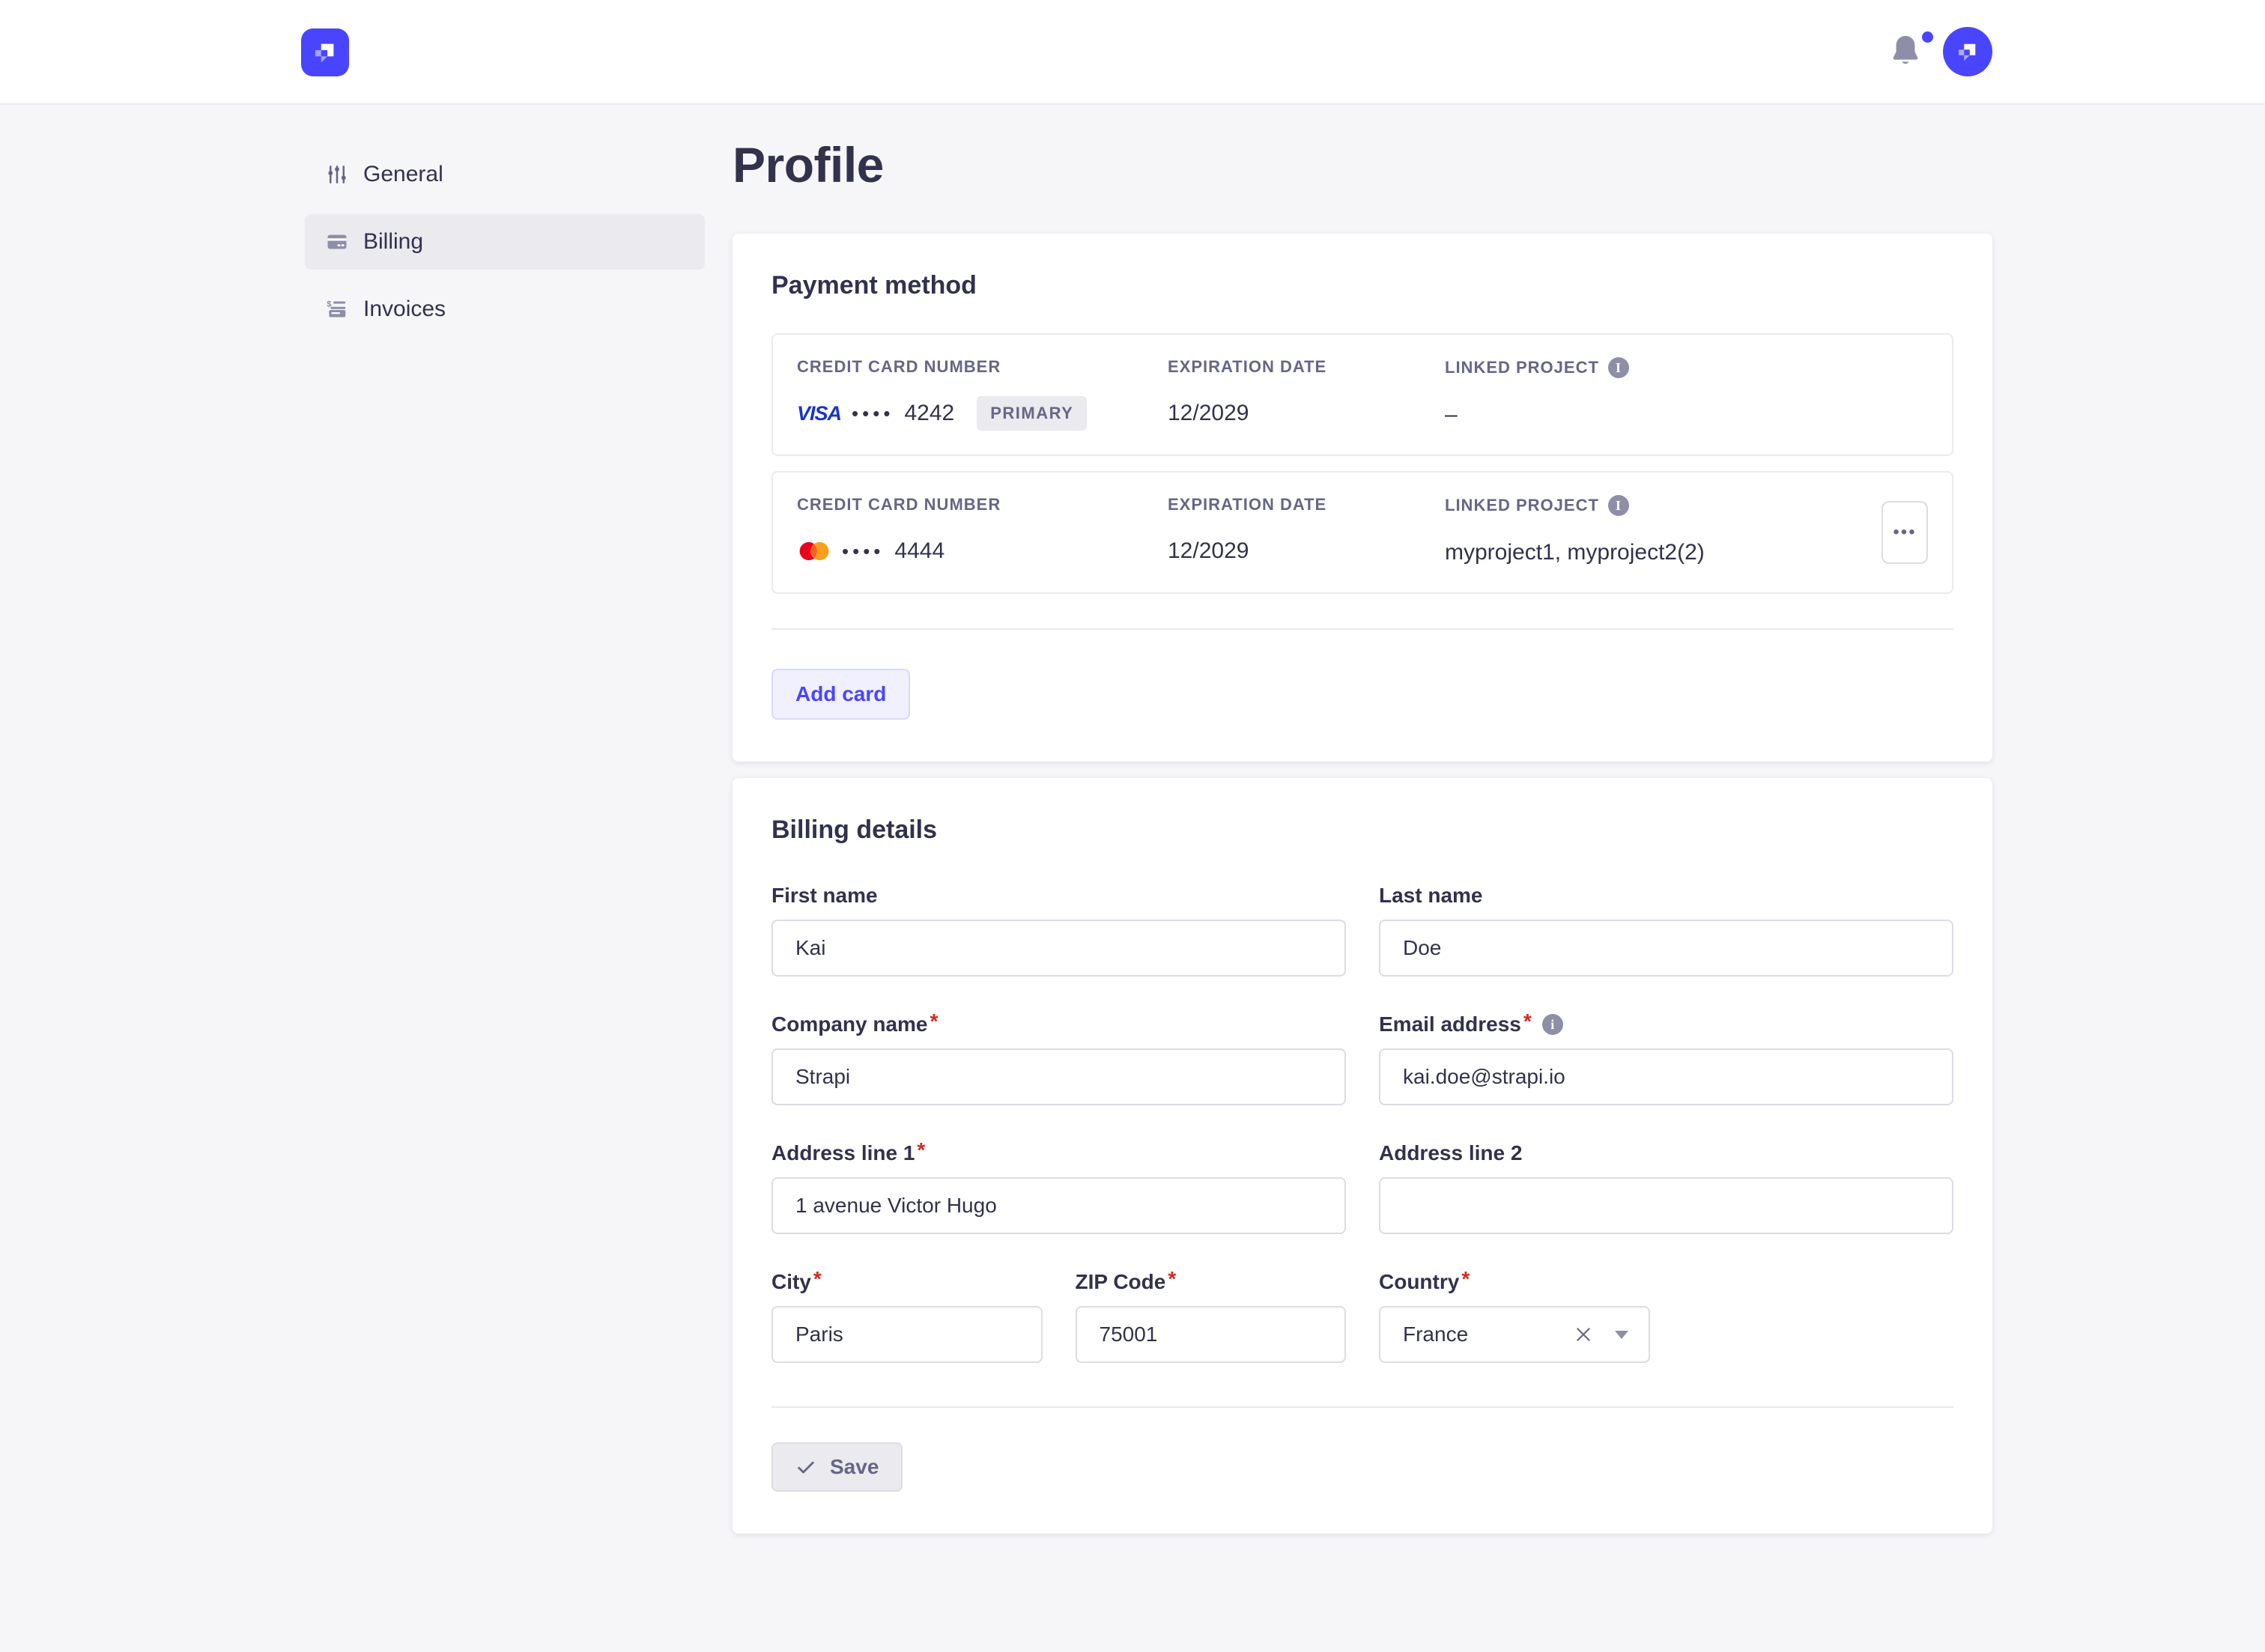  I want to click on settings-sidebar: General Billing $ Invoices, so click(505, 248).